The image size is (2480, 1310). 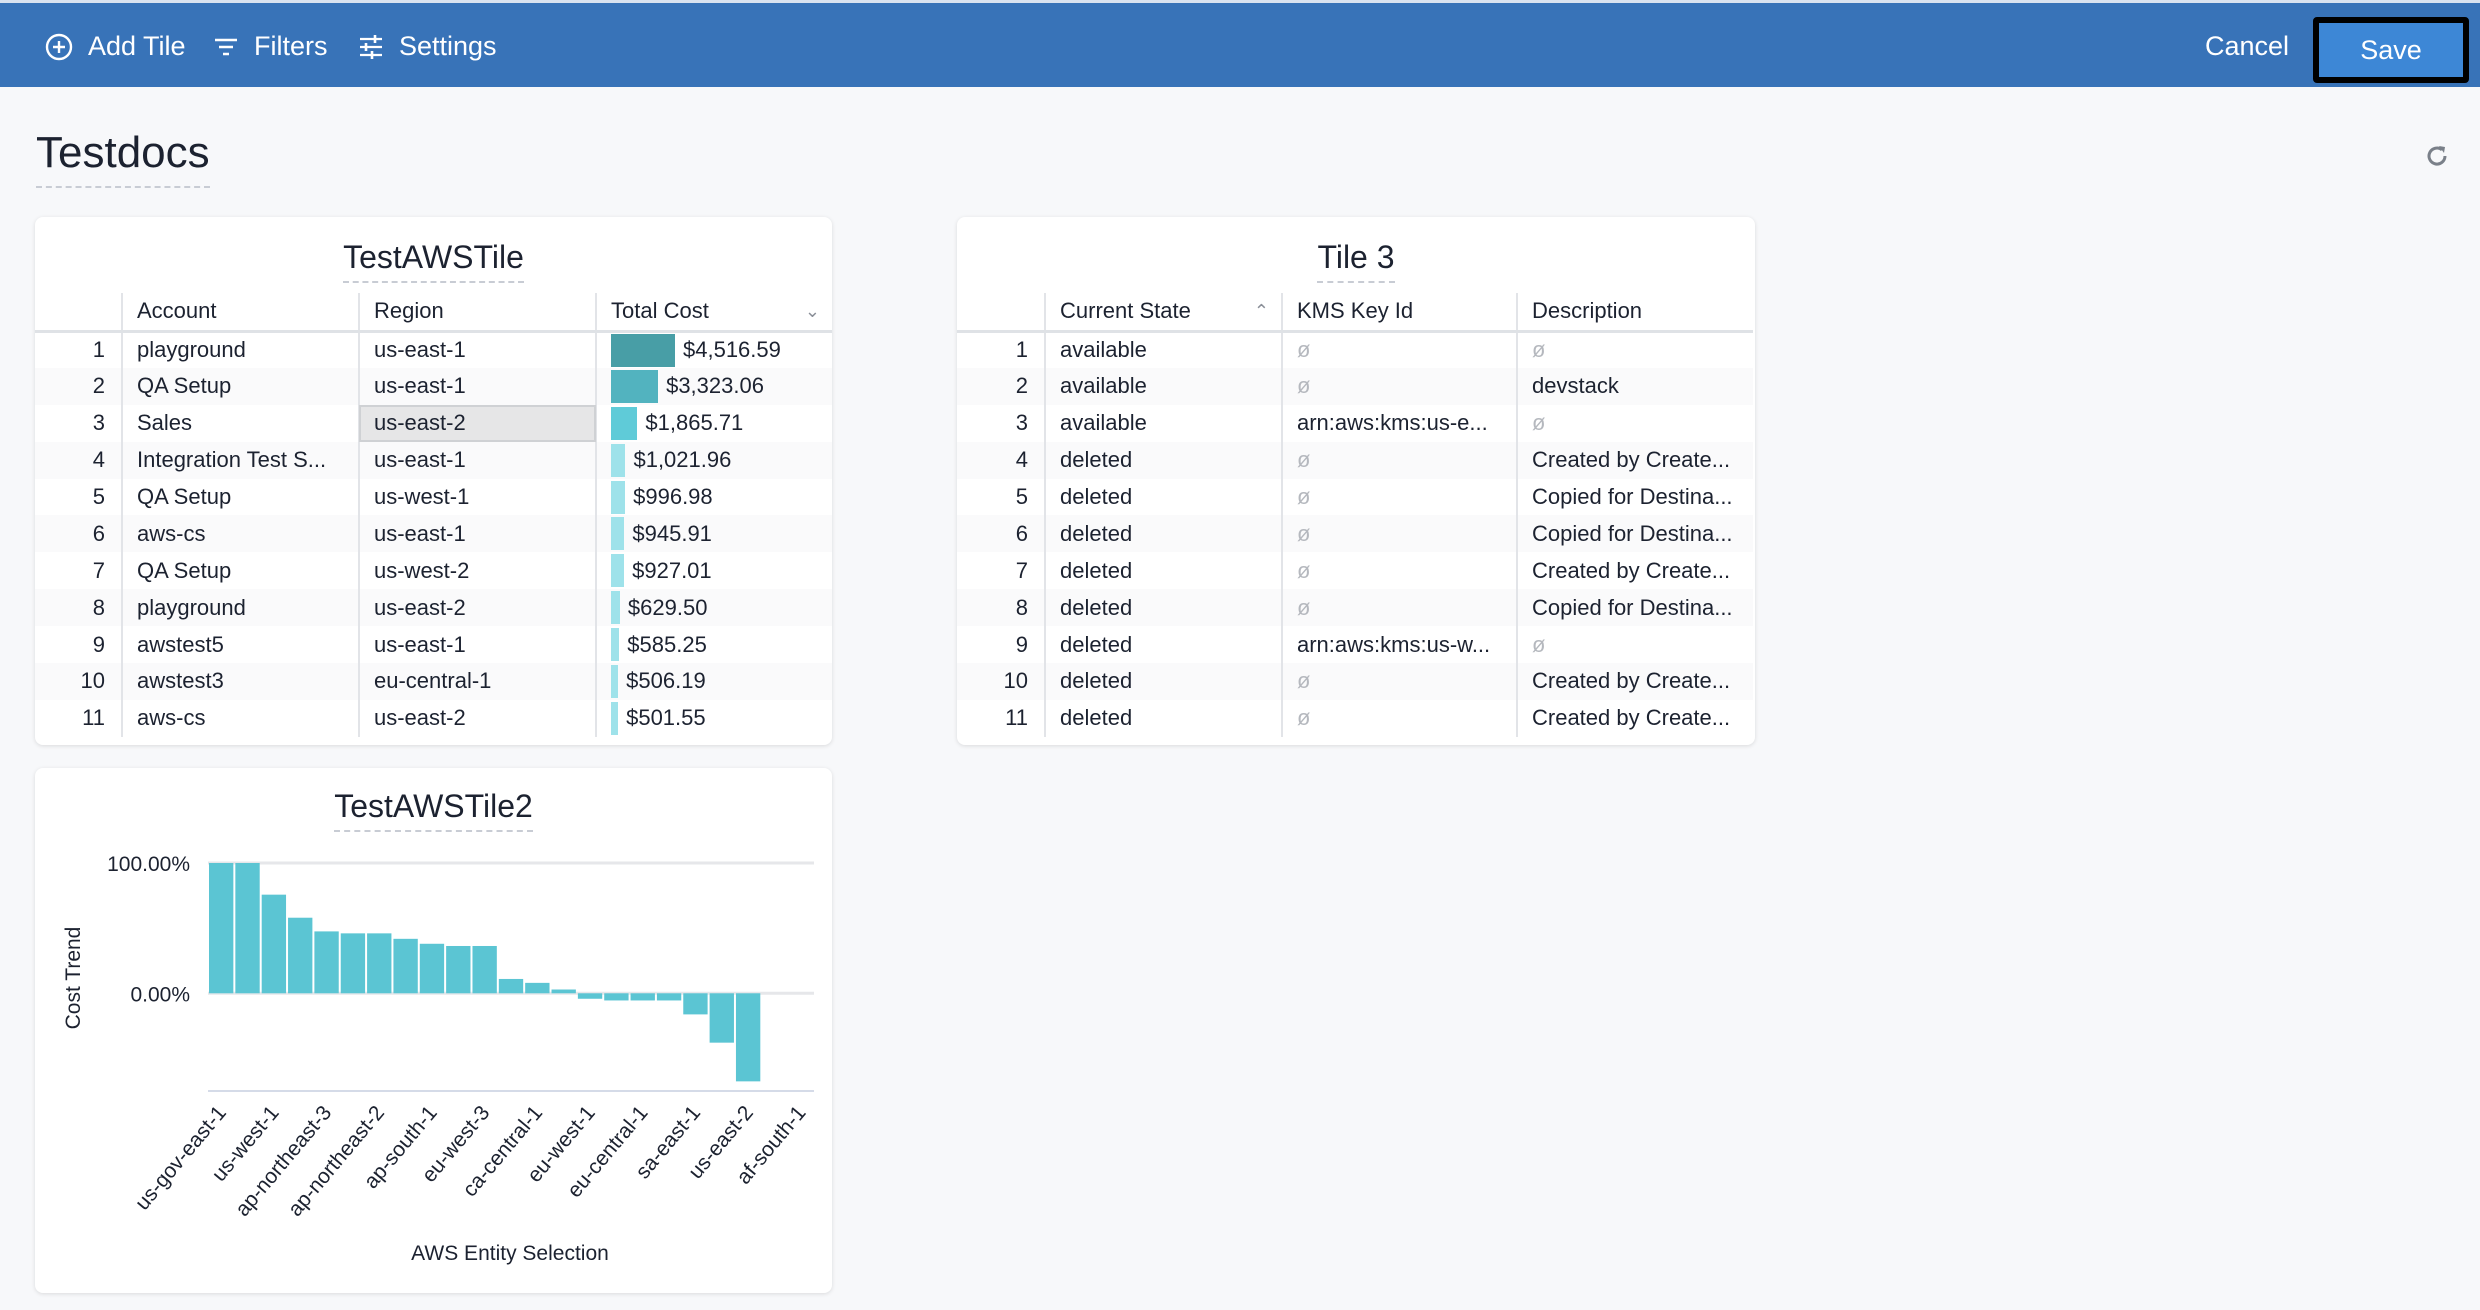 What do you see at coordinates (270, 46) in the screenshot?
I see `filters-button: Filters` at bounding box center [270, 46].